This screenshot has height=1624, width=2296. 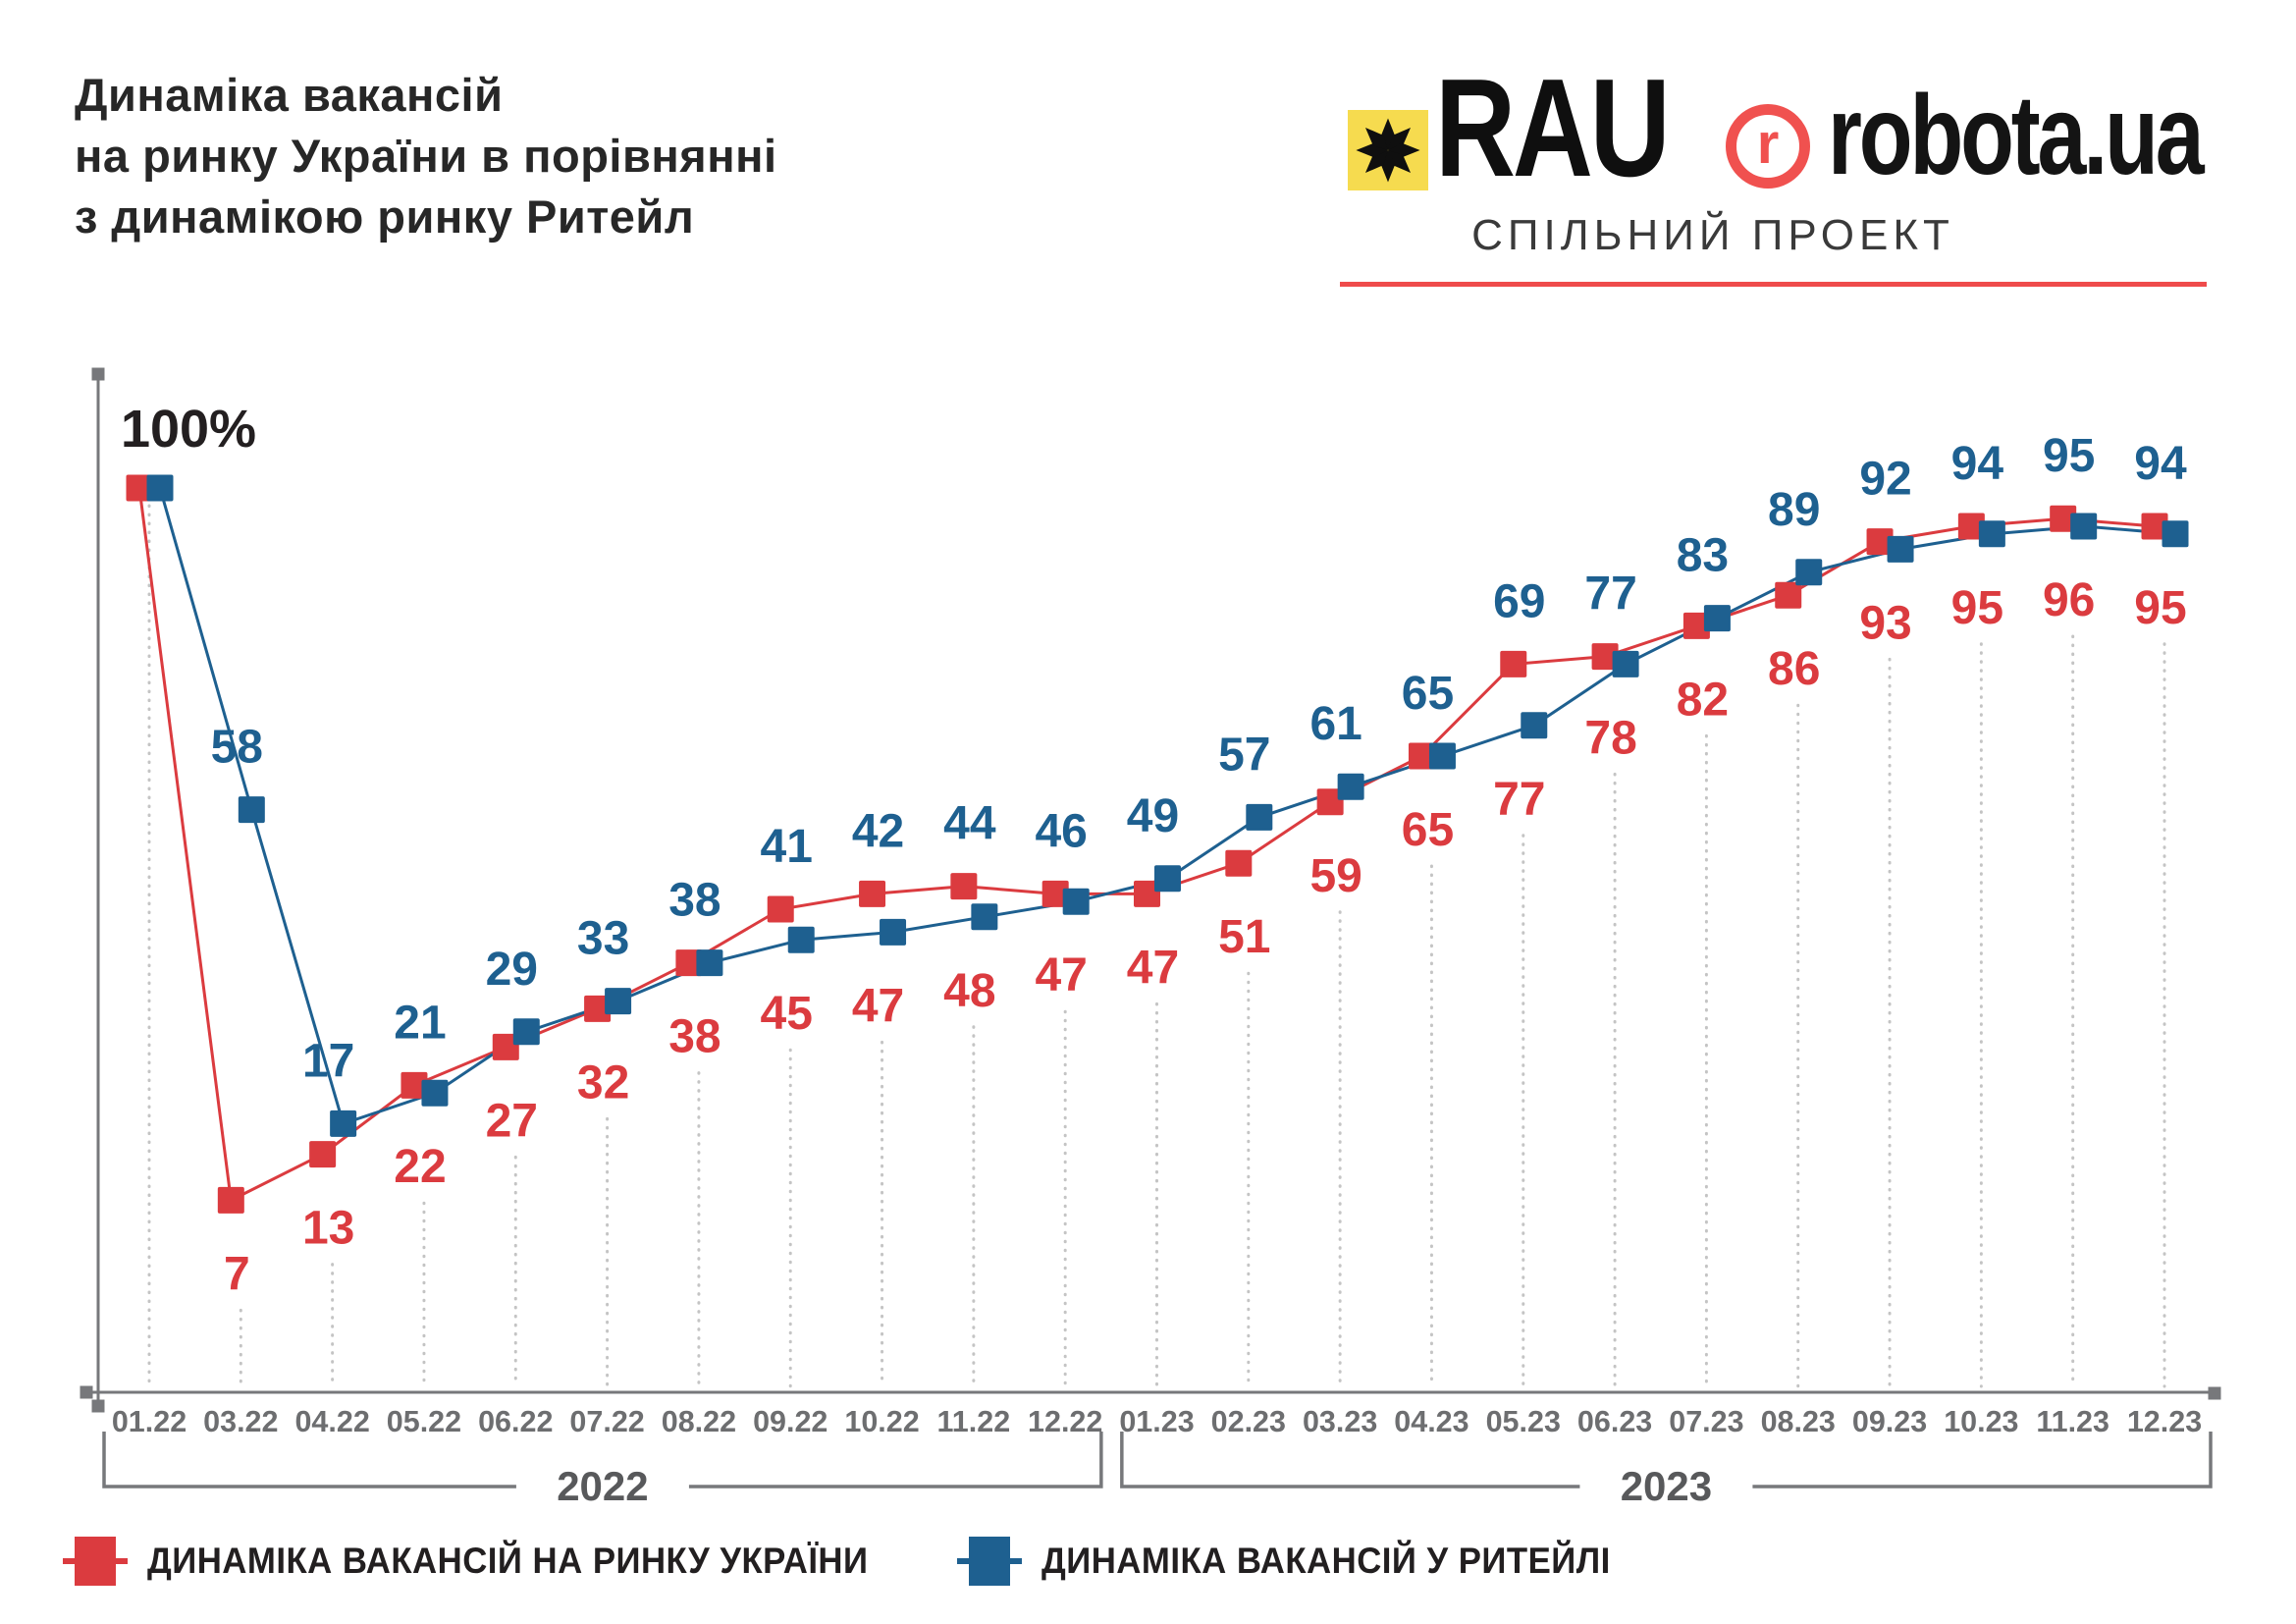 I want to click on rau-logo-icon, so click(x=1388, y=150).